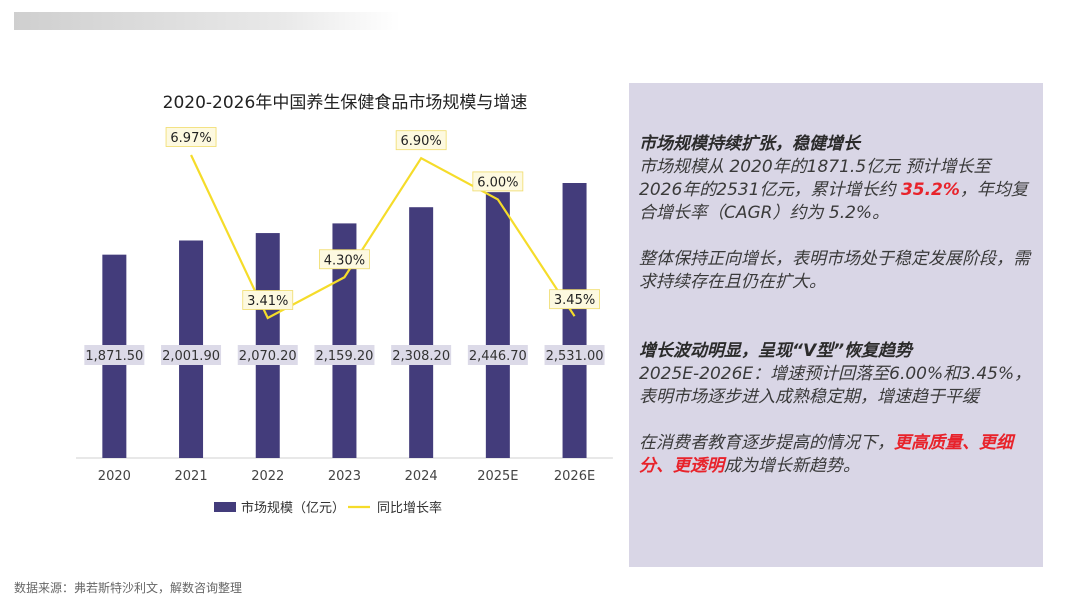 This screenshot has height=608, width=1080. I want to click on growth-label-bg-2024, so click(421, 140).